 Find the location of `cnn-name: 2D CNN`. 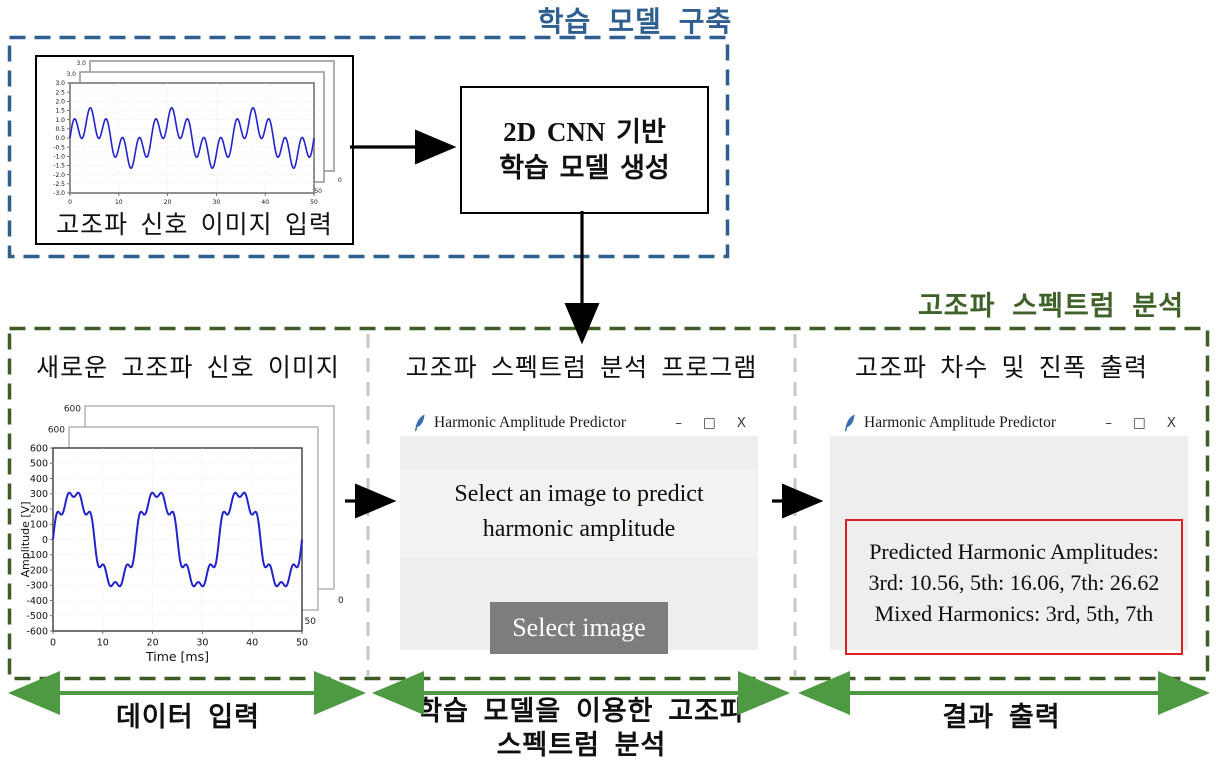

cnn-name: 2D CNN is located at coordinates (554, 132).